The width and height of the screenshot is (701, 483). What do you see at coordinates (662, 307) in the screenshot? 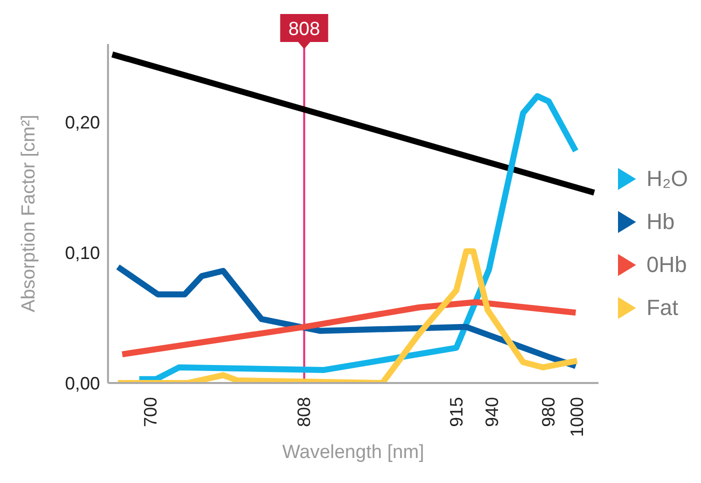
I see `legend-label: Fat` at bounding box center [662, 307].